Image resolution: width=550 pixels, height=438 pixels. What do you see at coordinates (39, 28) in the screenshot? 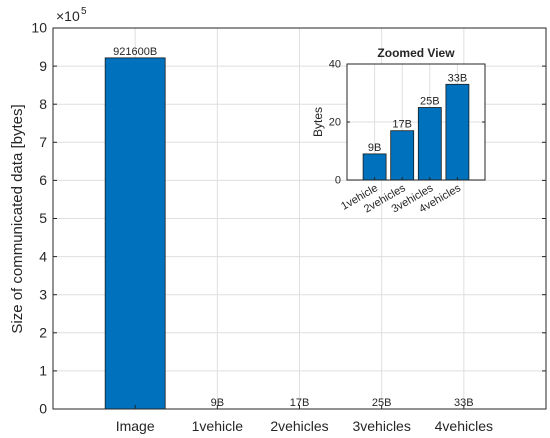
I see `main-y-tick-label: 10` at bounding box center [39, 28].